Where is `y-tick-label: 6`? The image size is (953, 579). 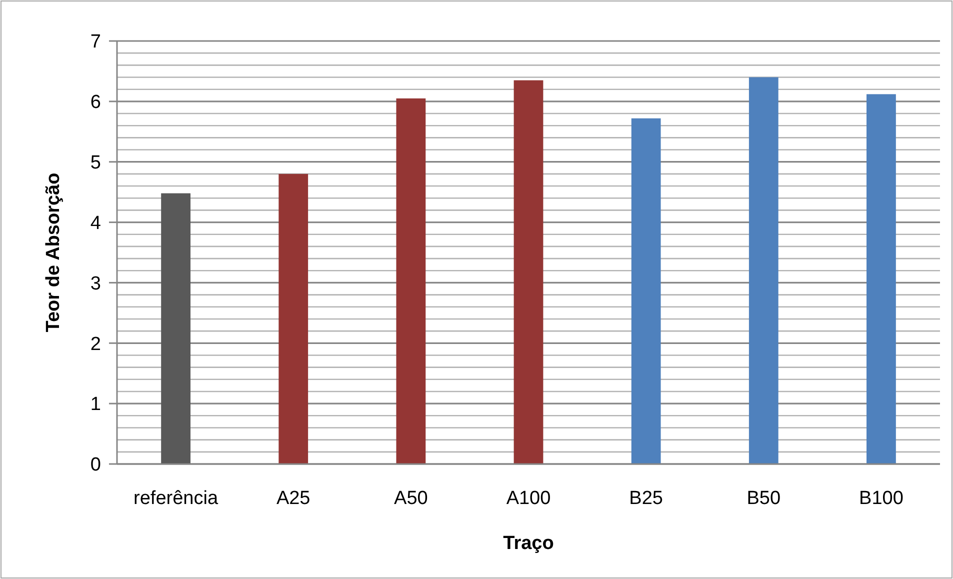
y-tick-label: 6 is located at coordinates (95, 103).